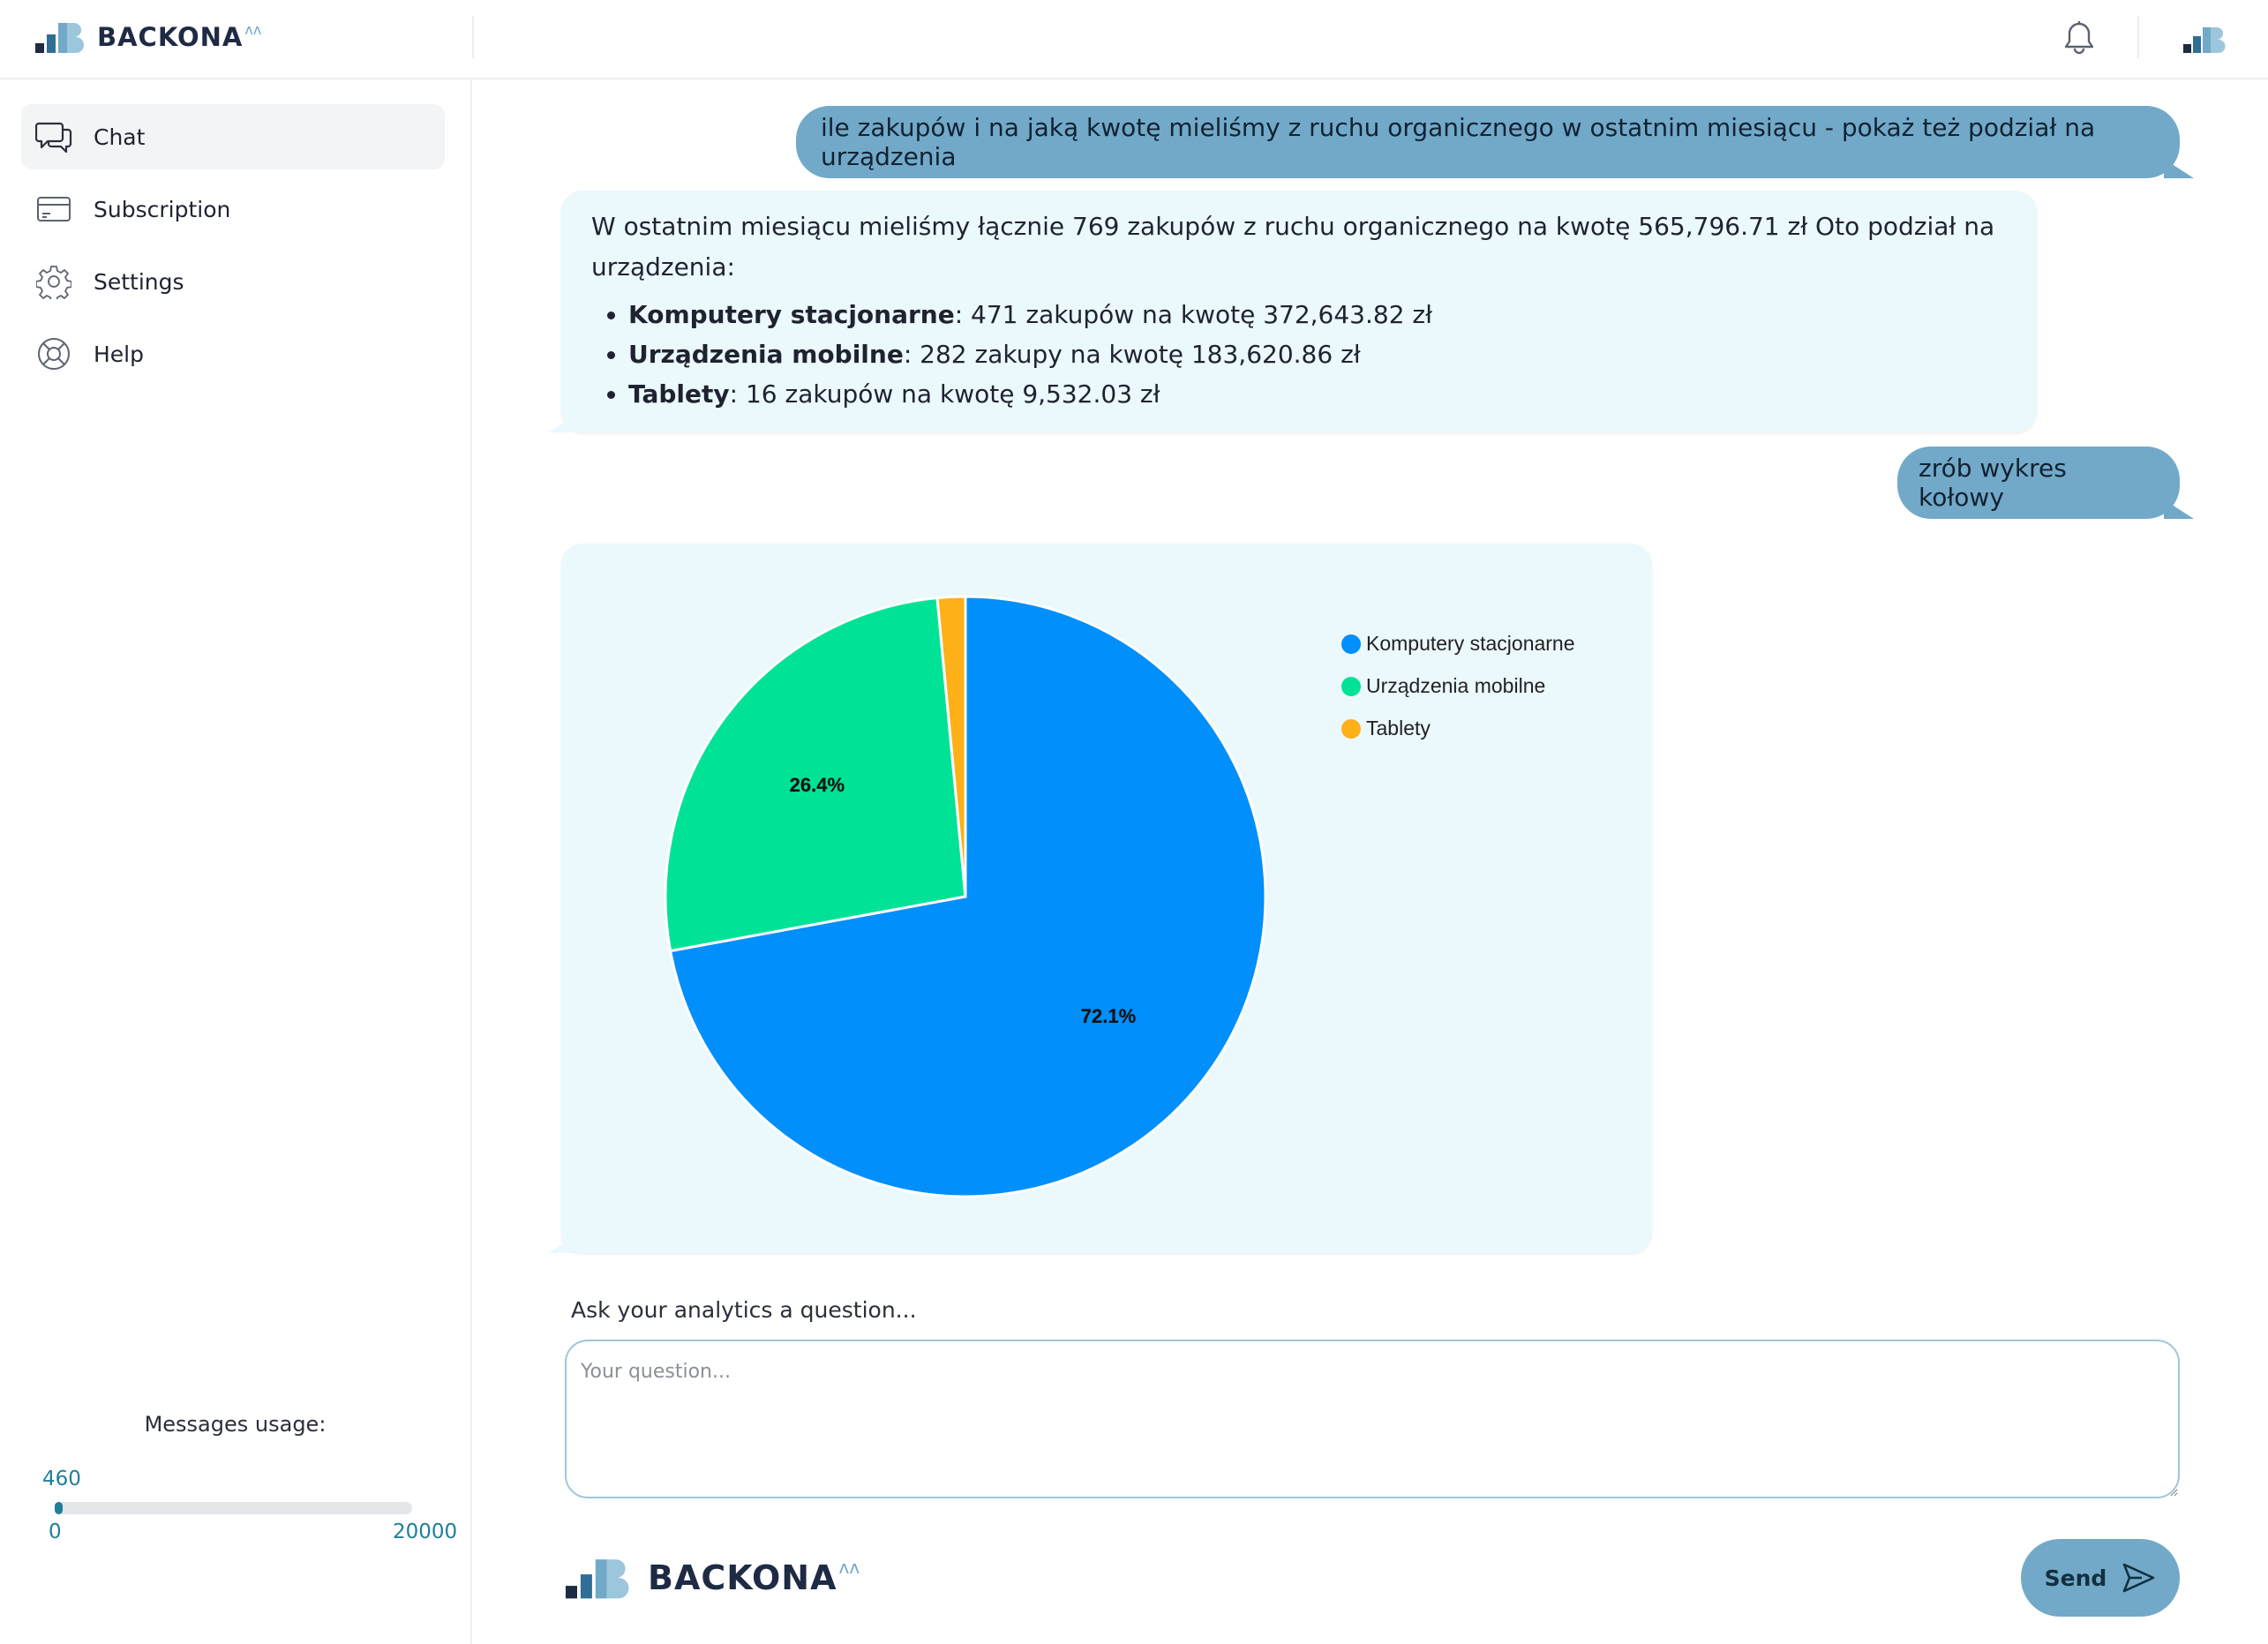 This screenshot has width=2268, height=1644. What do you see at coordinates (791, 314) in the screenshot?
I see `list-item-label: Komputery stacjonarne` at bounding box center [791, 314].